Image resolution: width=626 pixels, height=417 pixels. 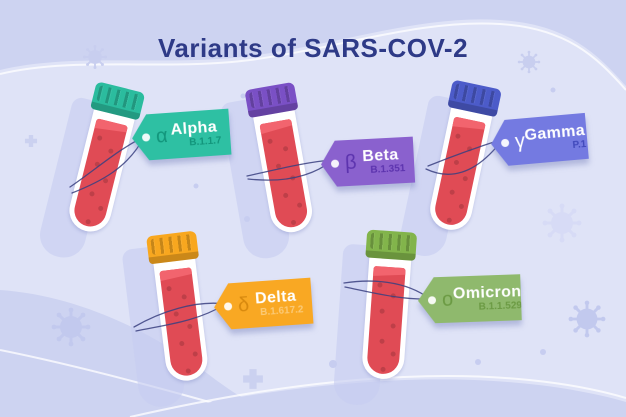 What do you see at coordinates (181, 135) in the screenshot?
I see `variant-tag-alpha: α Alpha B.1.1.7` at bounding box center [181, 135].